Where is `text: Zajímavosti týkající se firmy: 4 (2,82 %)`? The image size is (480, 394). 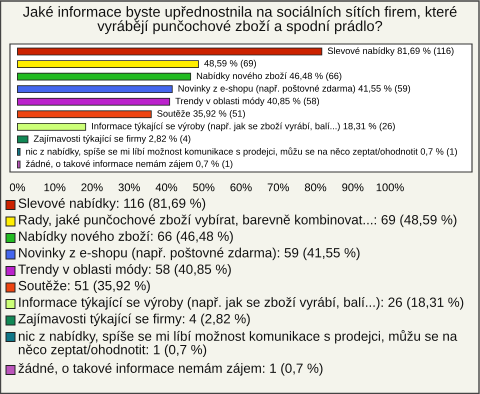
text: Zajímavosti týkající se firmy: 4 (2,82 %) is located at coordinates (134, 320).